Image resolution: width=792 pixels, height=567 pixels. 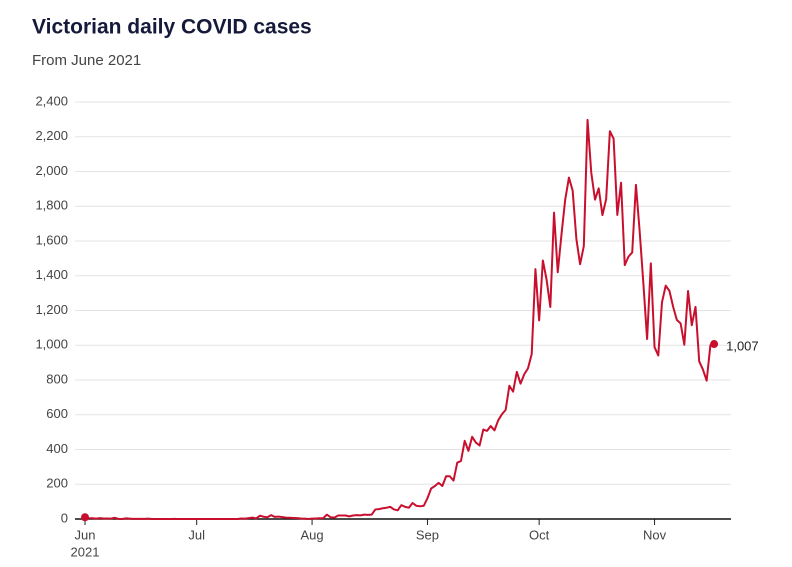 I want to click on y-tick-label: 1,000, so click(x=51, y=344).